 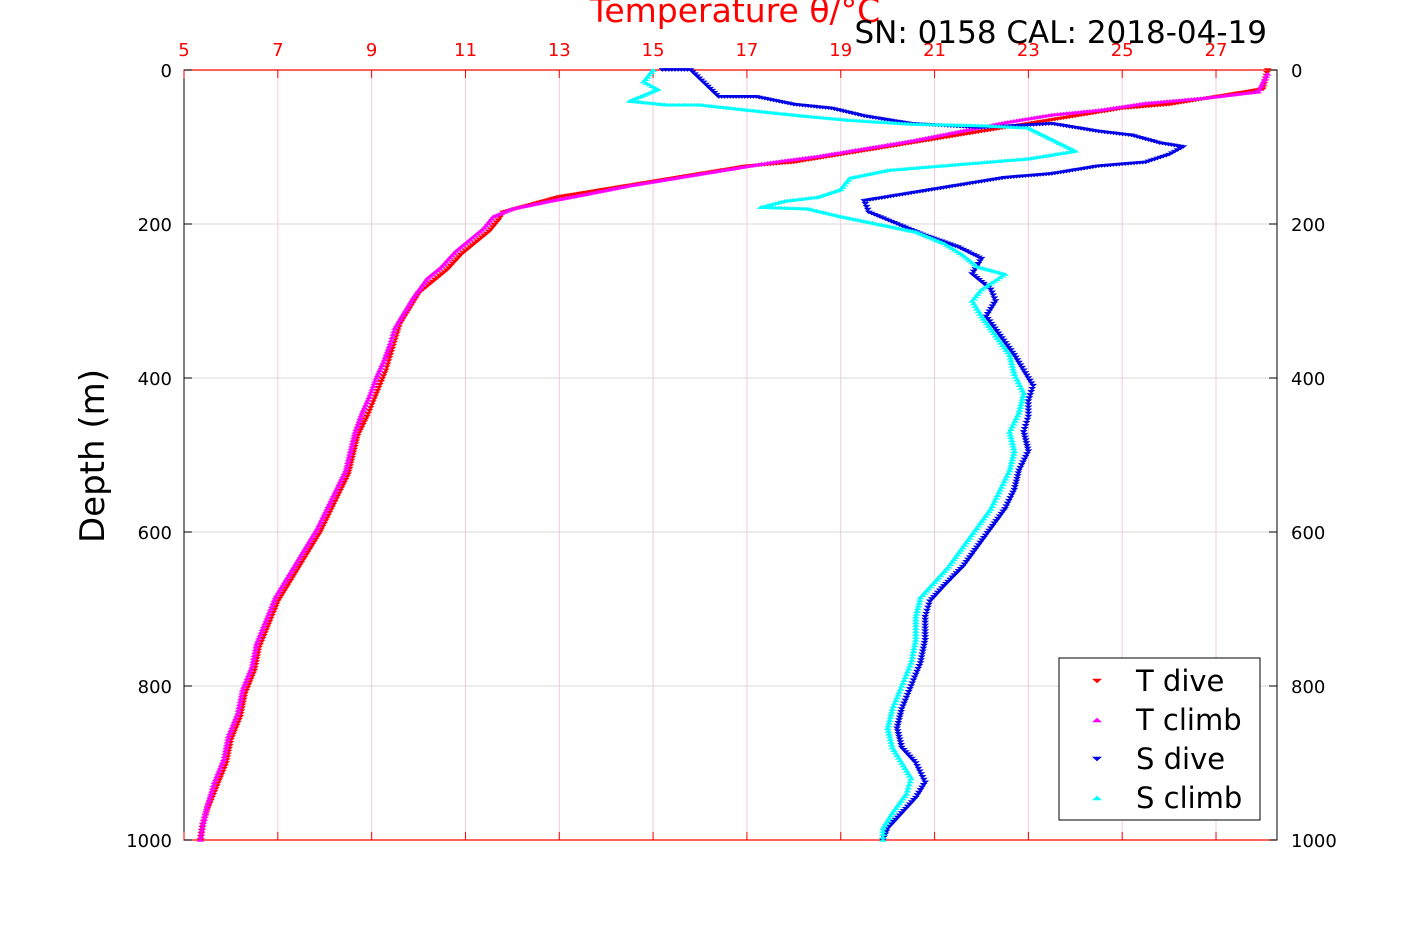 I want to click on y-tick-label-right: 600, so click(x=1308, y=533).